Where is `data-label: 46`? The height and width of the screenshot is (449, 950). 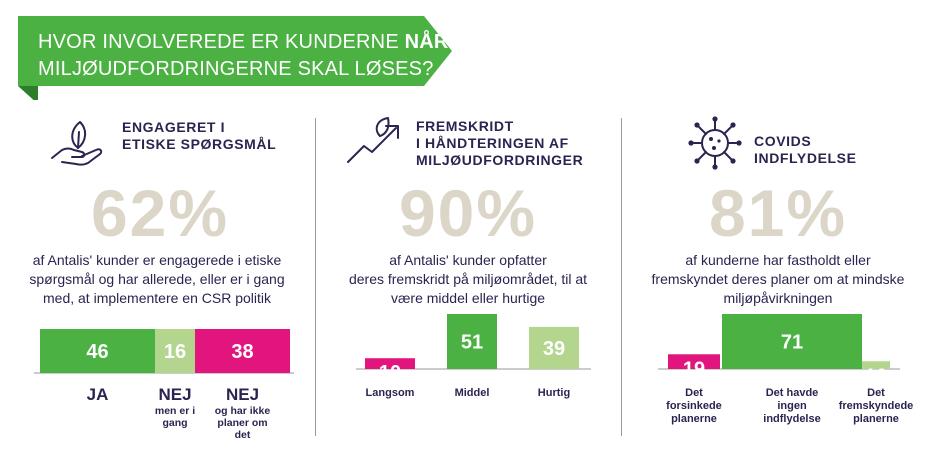
data-label: 46 is located at coordinates (97, 352).